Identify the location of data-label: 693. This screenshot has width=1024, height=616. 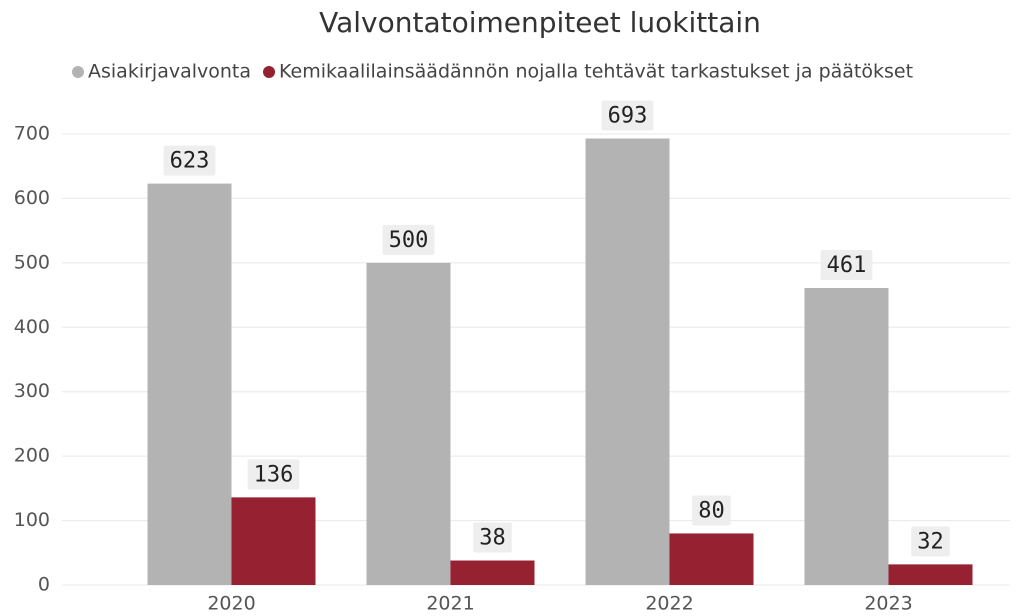
(628, 116).